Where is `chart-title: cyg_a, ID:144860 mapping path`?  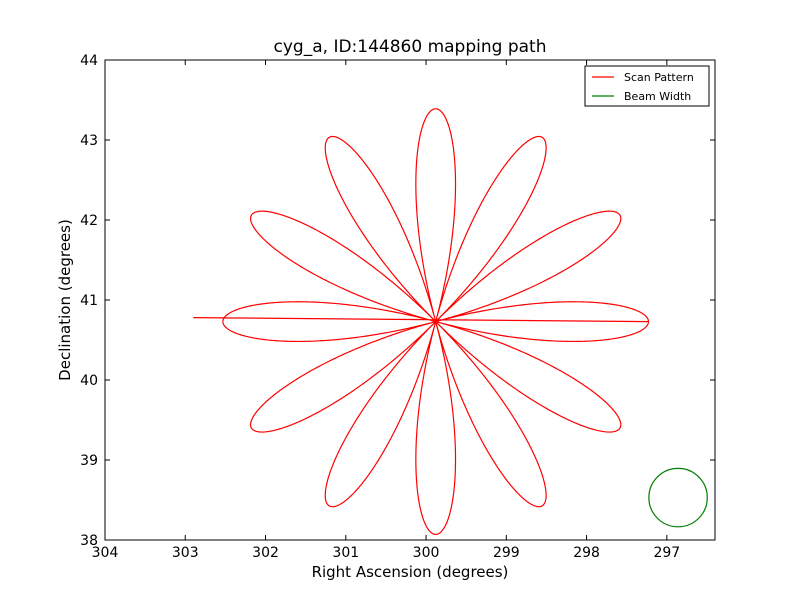 chart-title: cyg_a, ID:144860 mapping path is located at coordinates (410, 47).